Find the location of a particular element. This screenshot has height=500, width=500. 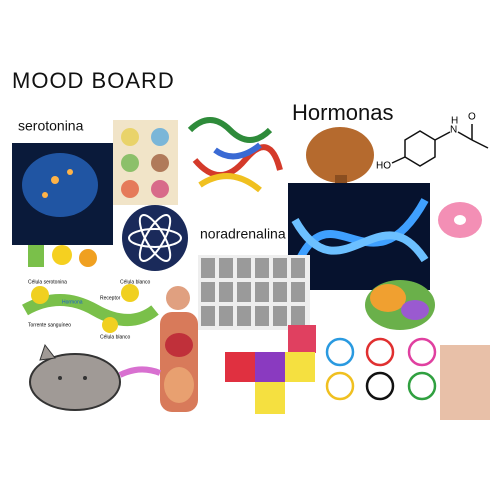

anatomy is located at coordinates (179, 349).